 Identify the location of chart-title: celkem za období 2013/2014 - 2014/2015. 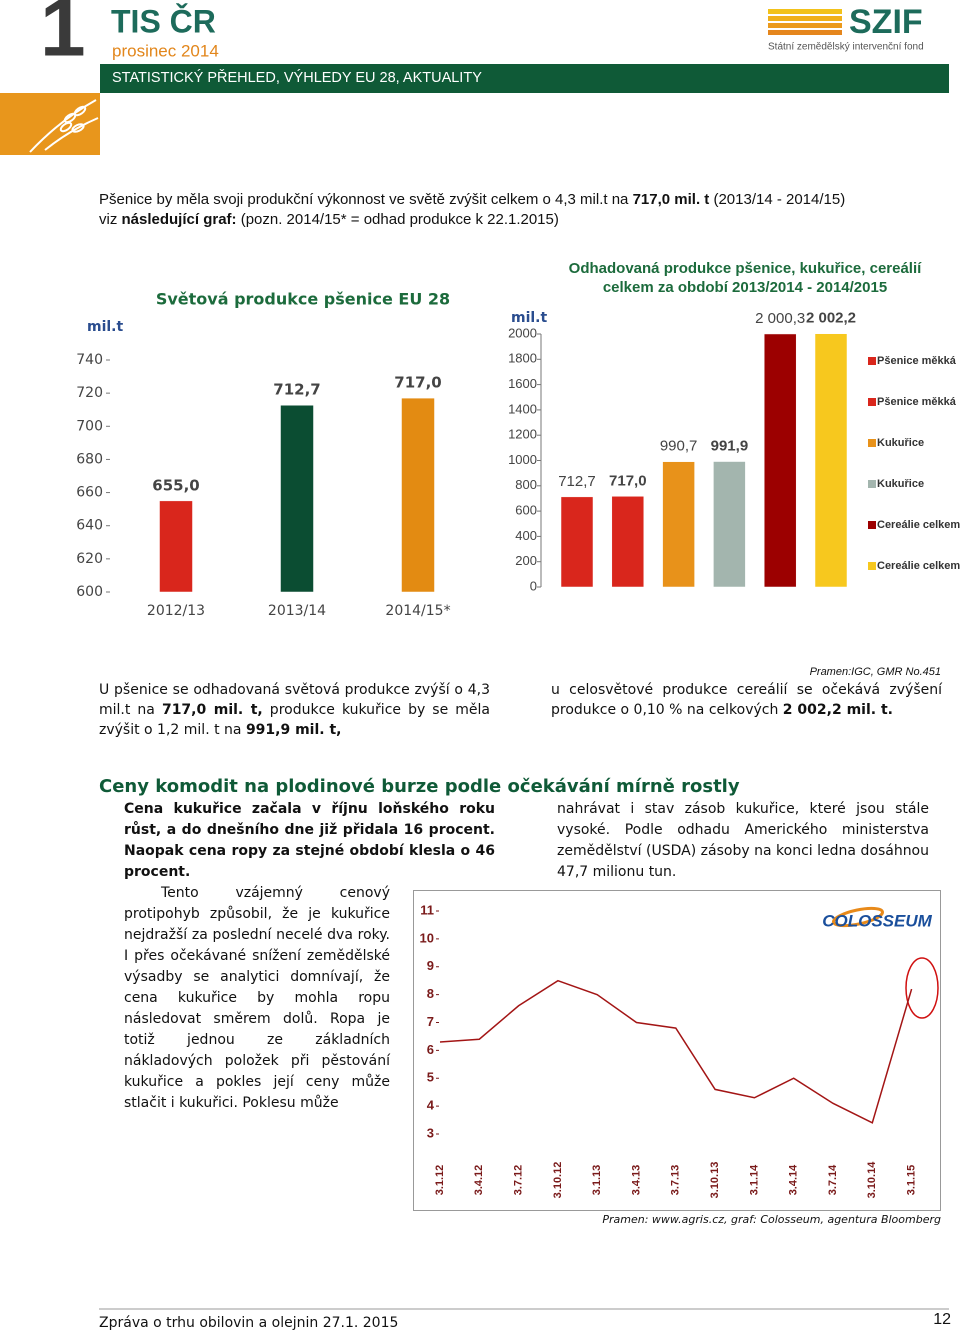
(745, 287).